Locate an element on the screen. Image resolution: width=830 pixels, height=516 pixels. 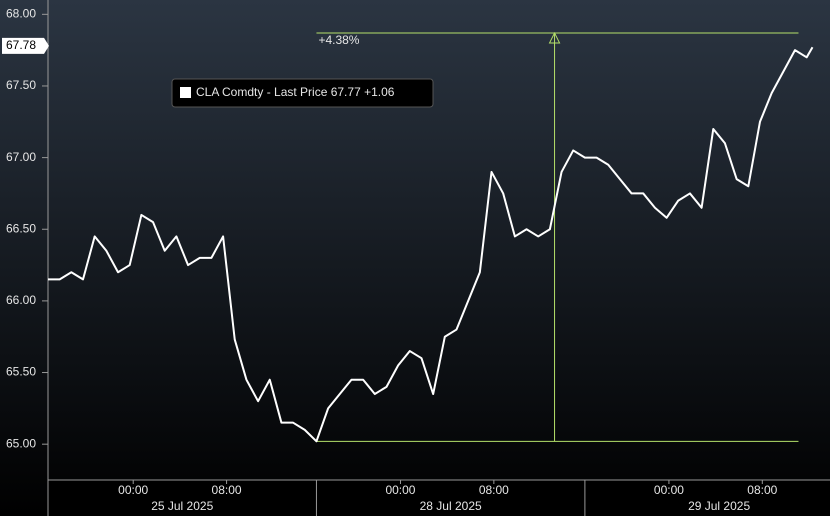
legend-label: CLA Comdty - Last Price 67.77 +1.06 is located at coordinates (295, 92).